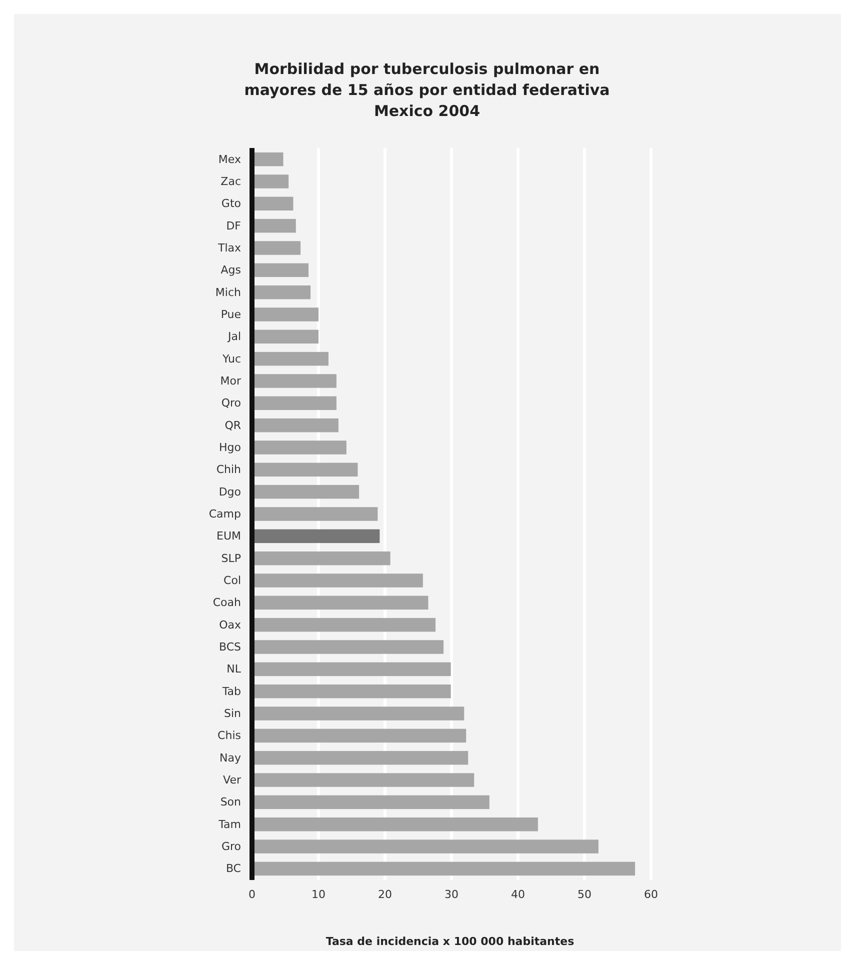  Describe the element at coordinates (231, 381) in the screenshot. I see `y-tick-label: Mor` at that location.